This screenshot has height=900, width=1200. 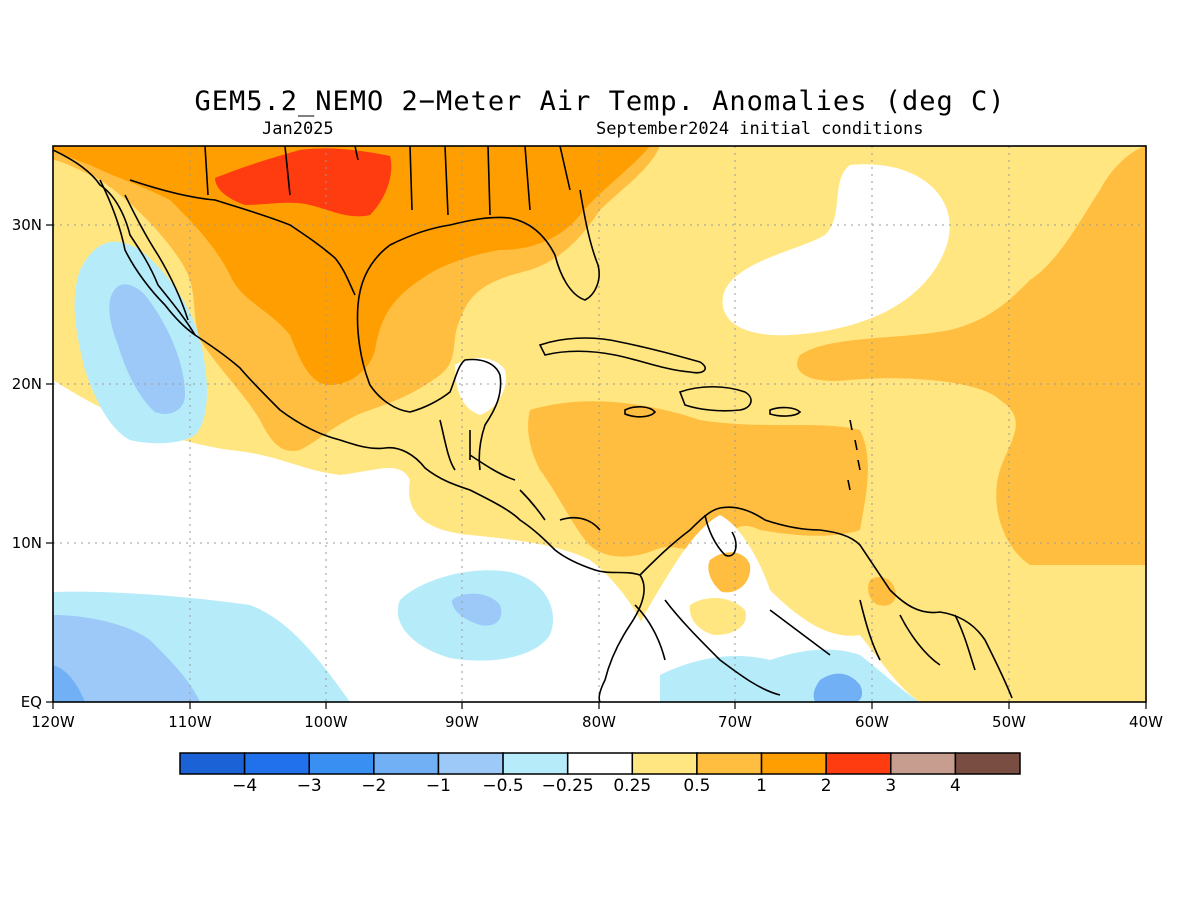 I want to click on anomaly-venezuela-warm-core, so click(x=729, y=572).